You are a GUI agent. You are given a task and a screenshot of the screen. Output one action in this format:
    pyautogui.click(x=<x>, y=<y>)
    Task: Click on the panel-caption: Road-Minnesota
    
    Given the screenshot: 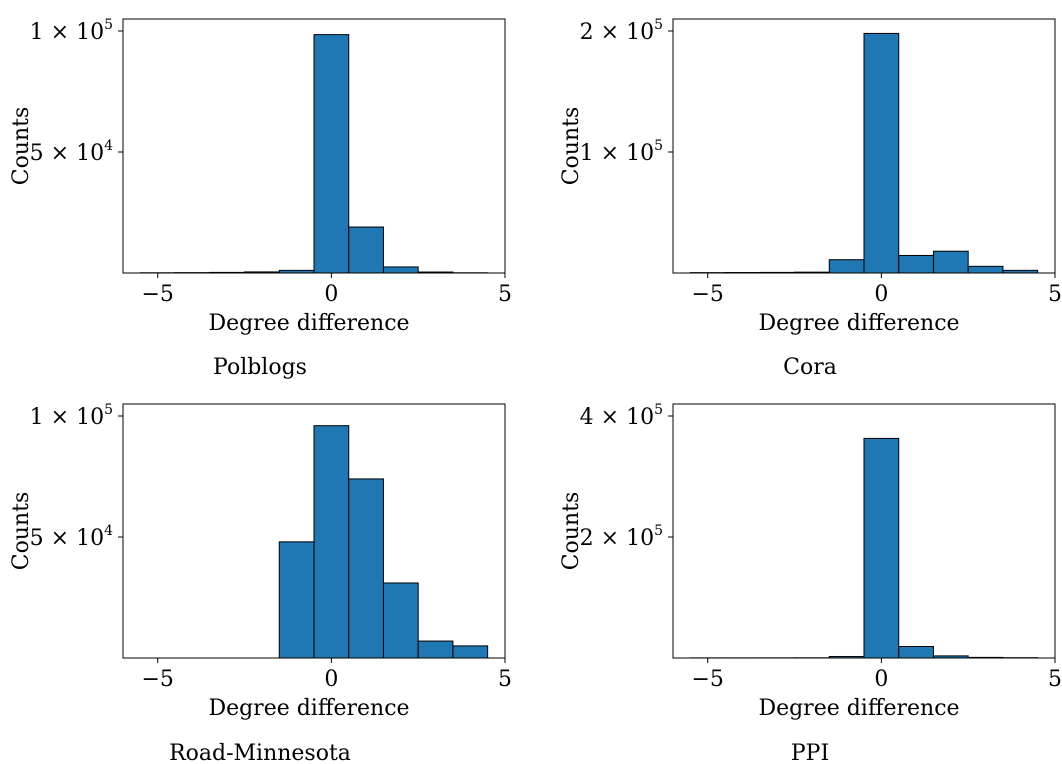 What is the action you would take?
    pyautogui.click(x=260, y=752)
    